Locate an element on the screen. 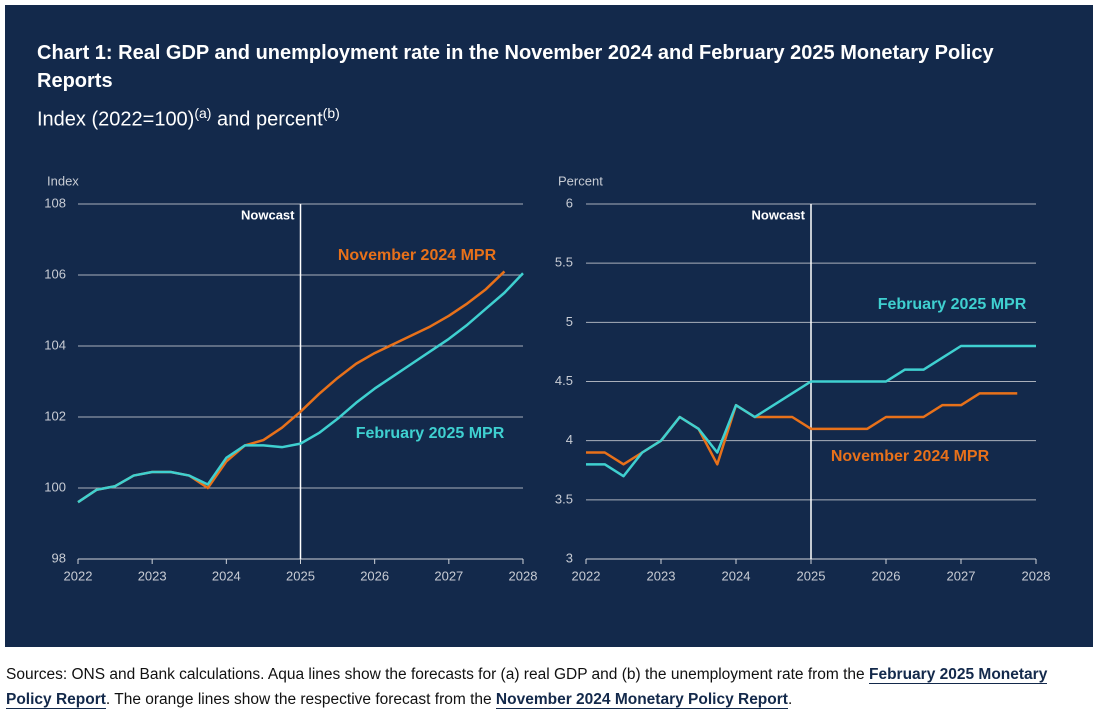 The height and width of the screenshot is (722, 1100). subtitle-note: (b) is located at coordinates (331, 113).